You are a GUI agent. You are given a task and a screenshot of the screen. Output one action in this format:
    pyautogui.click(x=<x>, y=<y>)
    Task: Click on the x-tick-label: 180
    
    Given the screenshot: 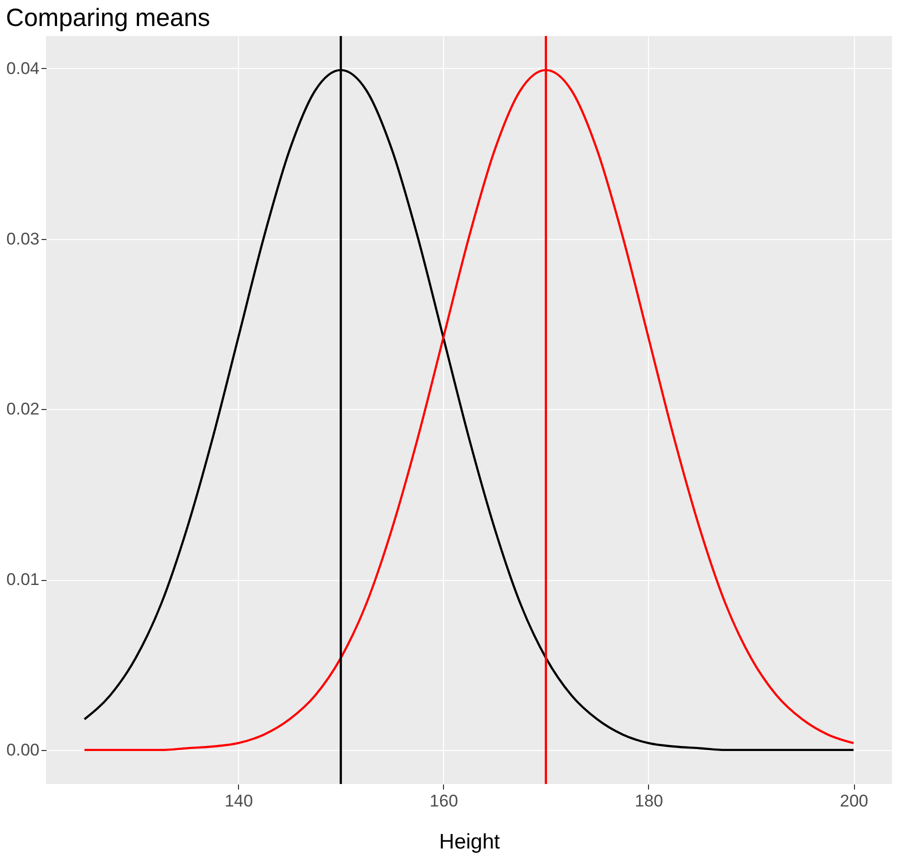 What is the action you would take?
    pyautogui.click(x=649, y=801)
    